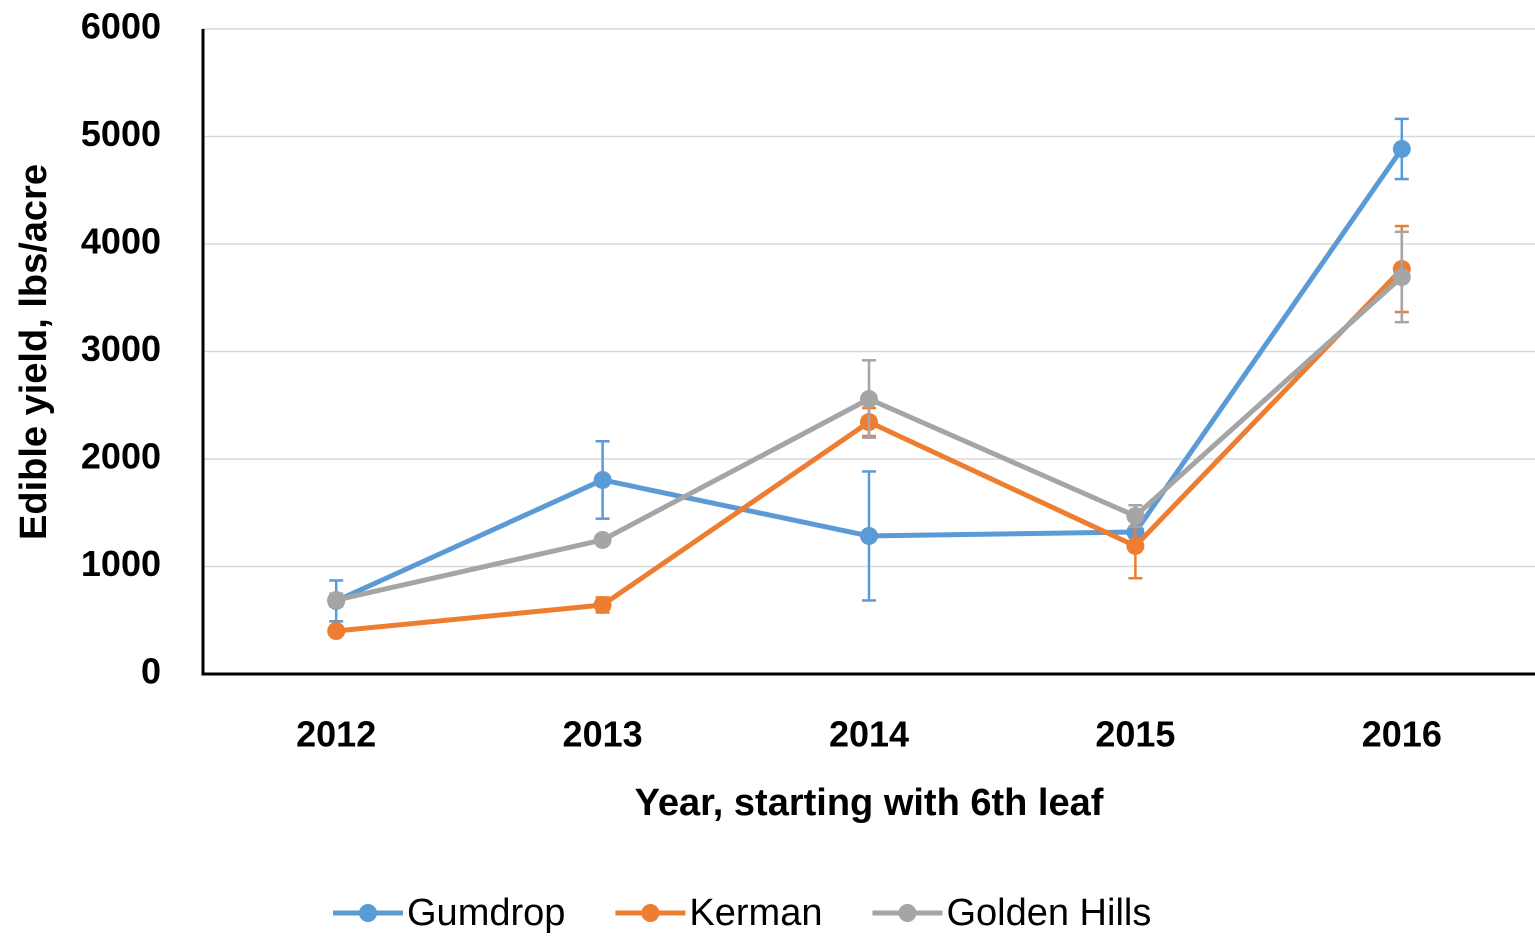  I want to click on x-tick-label: 2012, so click(336, 734).